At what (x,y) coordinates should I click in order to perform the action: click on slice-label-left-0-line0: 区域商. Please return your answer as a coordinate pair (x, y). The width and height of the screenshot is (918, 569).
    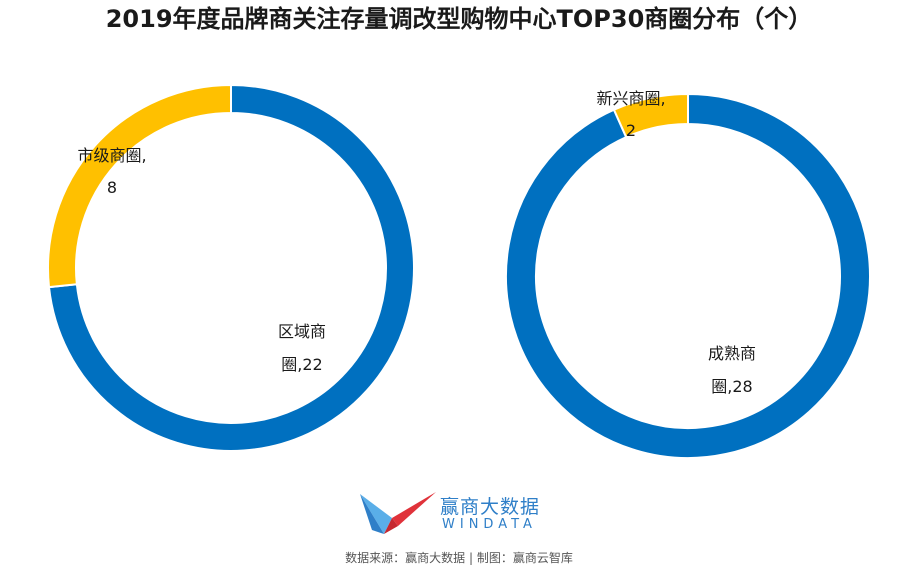
    Looking at the image, I should click on (302, 331).